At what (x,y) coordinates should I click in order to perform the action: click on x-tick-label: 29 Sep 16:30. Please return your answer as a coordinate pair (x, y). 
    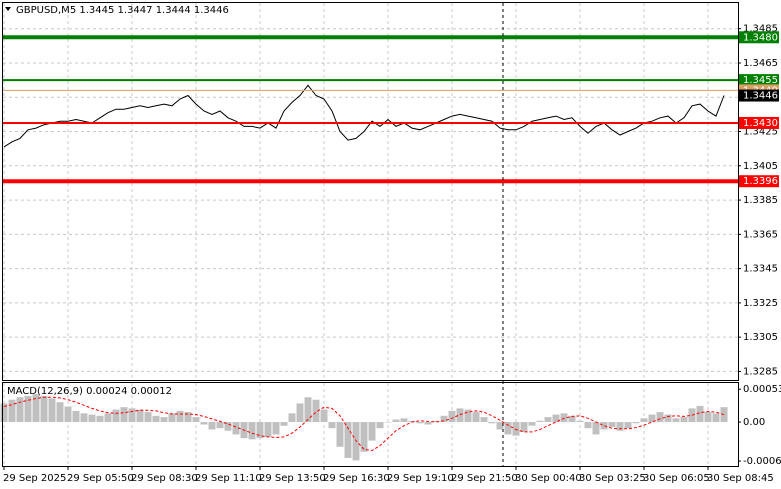
    Looking at the image, I should click on (356, 478).